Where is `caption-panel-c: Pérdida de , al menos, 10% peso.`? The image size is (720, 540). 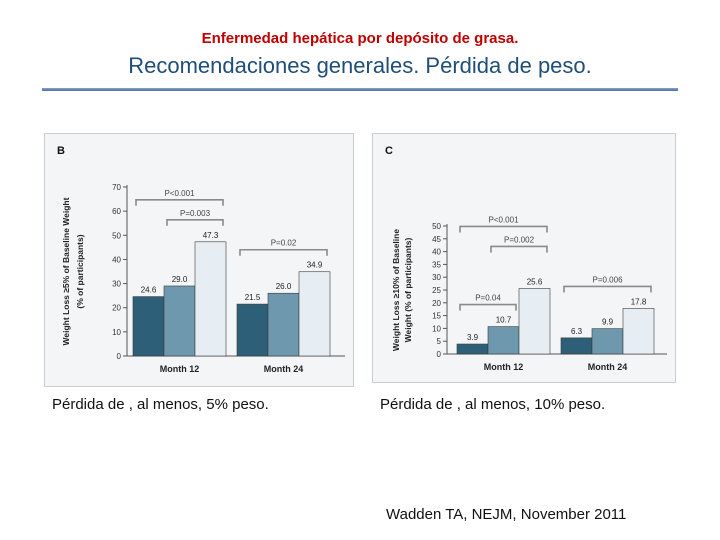
caption-panel-c: Pérdida de , al menos, 10% peso. is located at coordinates (493, 404).